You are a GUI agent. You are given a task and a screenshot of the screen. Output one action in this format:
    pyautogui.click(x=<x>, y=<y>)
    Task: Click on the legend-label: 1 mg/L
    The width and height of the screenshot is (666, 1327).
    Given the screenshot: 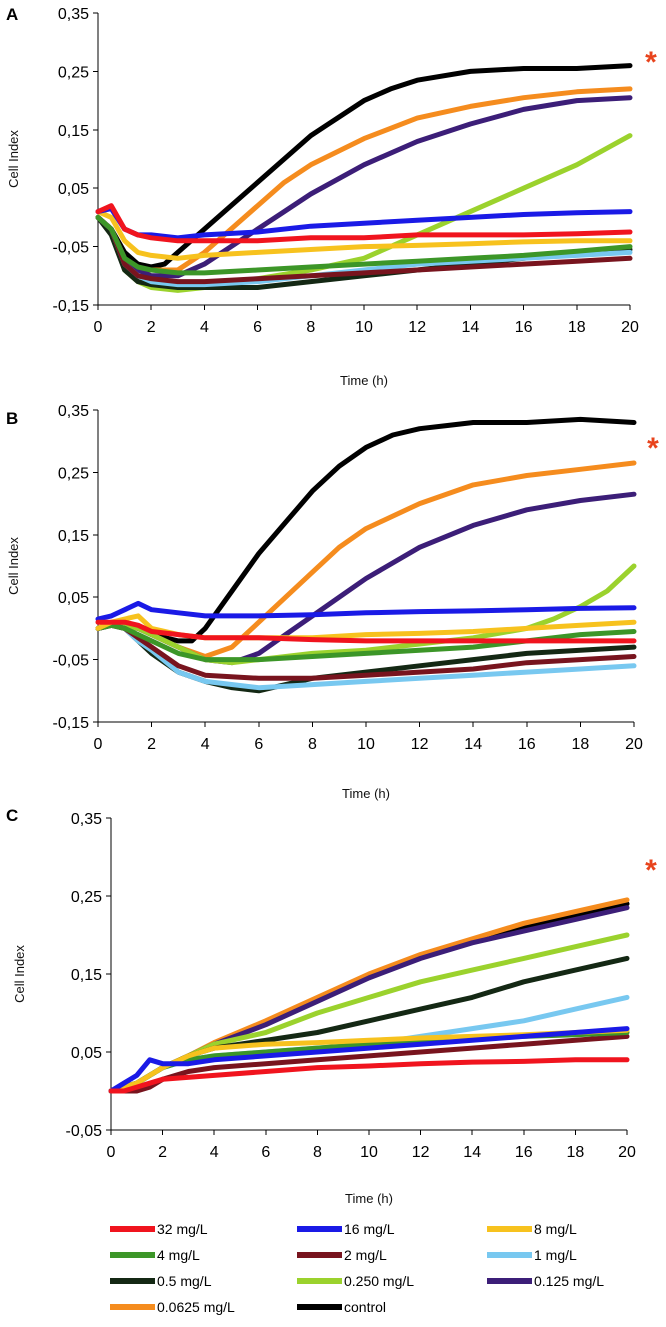 What is the action you would take?
    pyautogui.click(x=555, y=1255)
    